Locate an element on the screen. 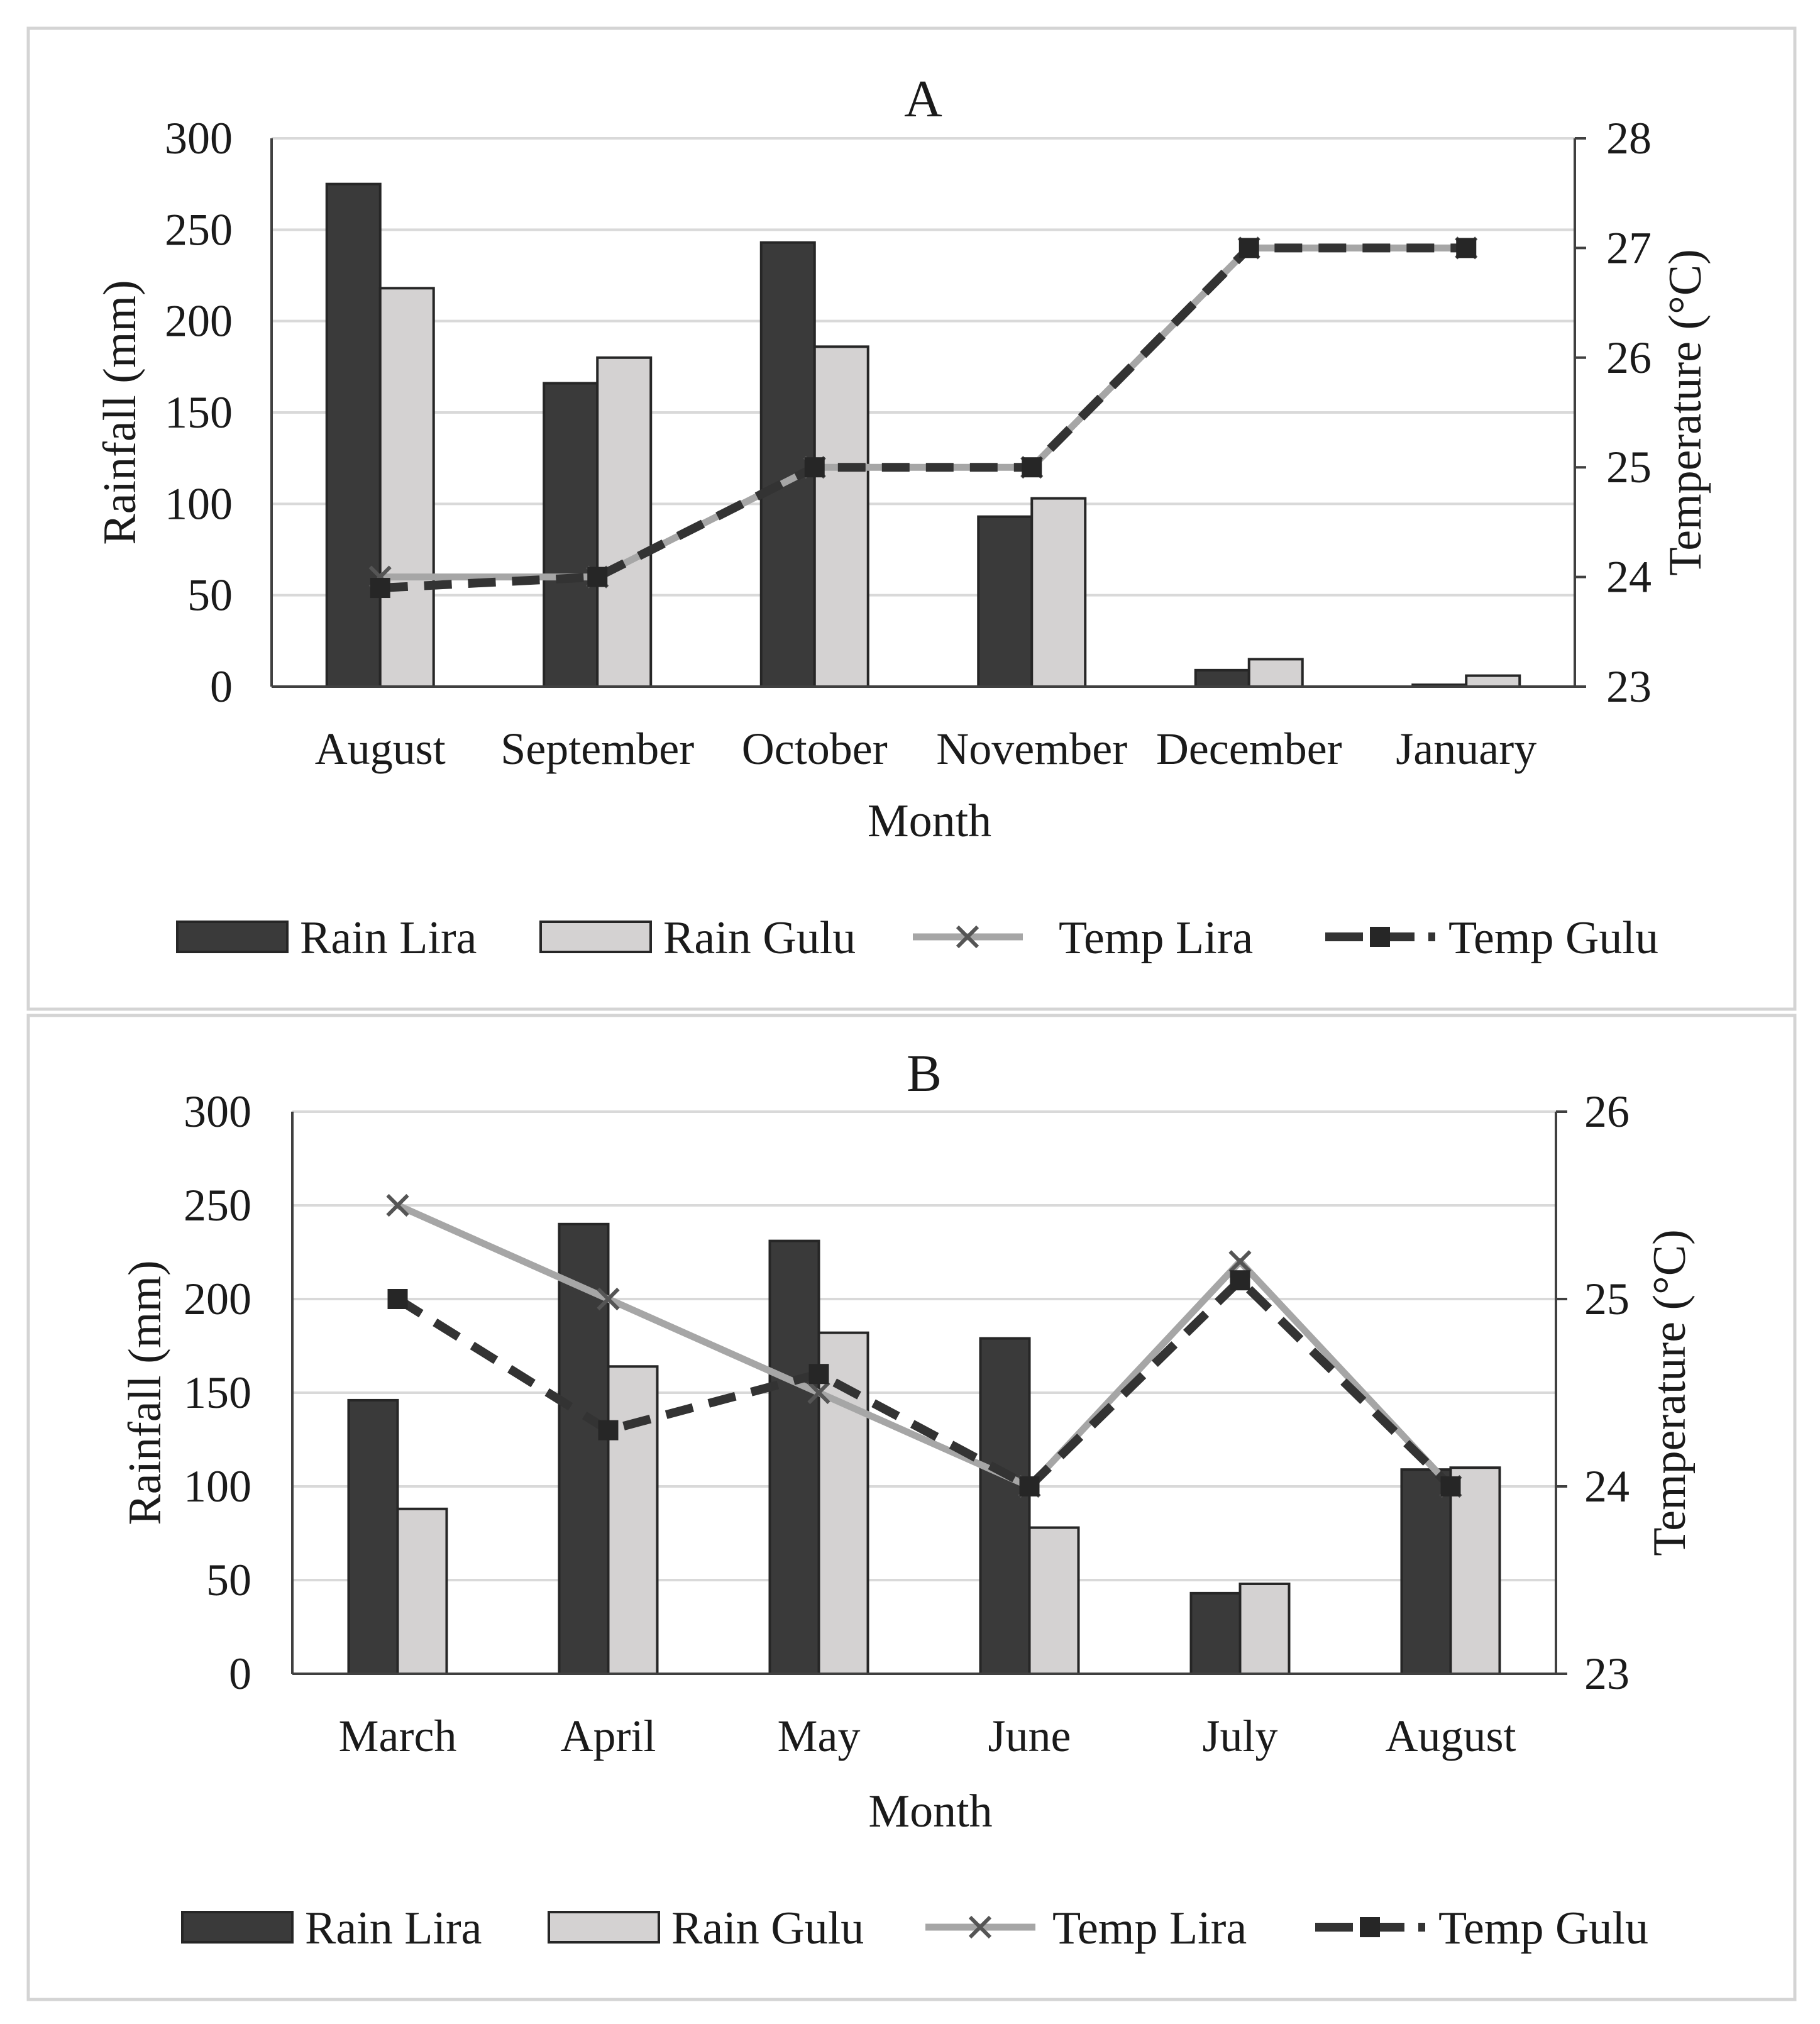 This screenshot has height=2024, width=1820. x-tick-label: September is located at coordinates (597, 749).